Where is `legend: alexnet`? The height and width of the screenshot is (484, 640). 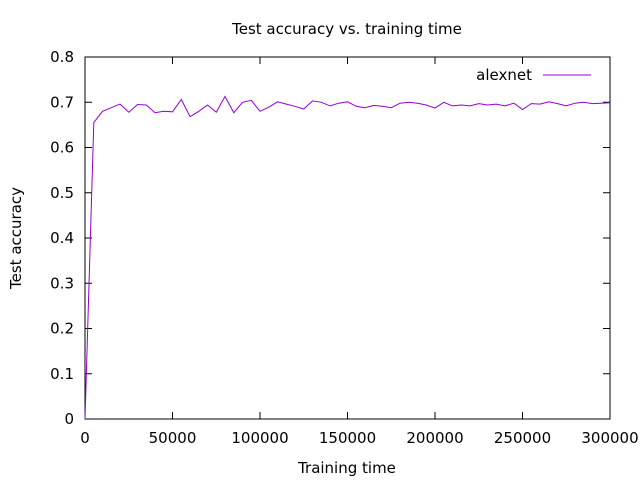 legend: alexnet is located at coordinates (533, 75).